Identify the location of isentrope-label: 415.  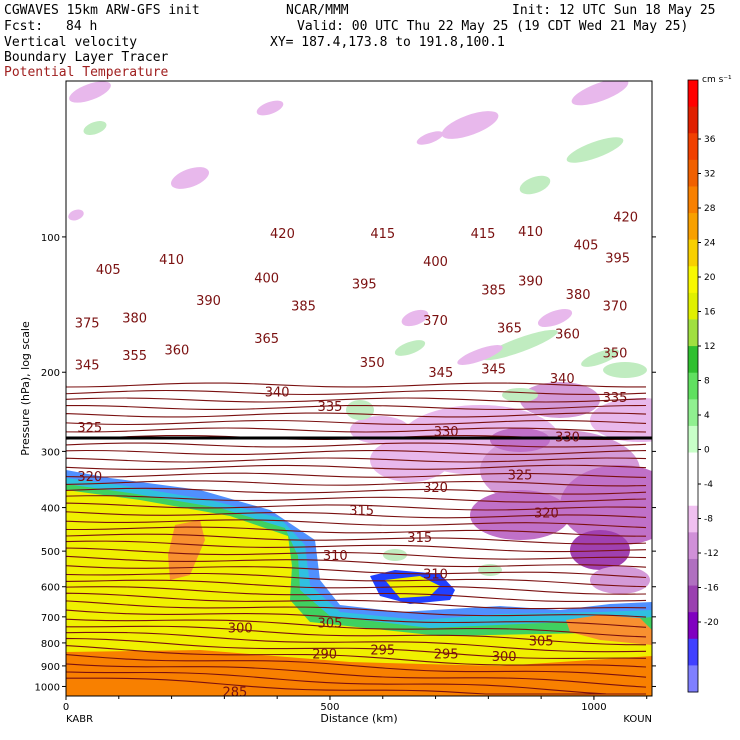
(382, 234).